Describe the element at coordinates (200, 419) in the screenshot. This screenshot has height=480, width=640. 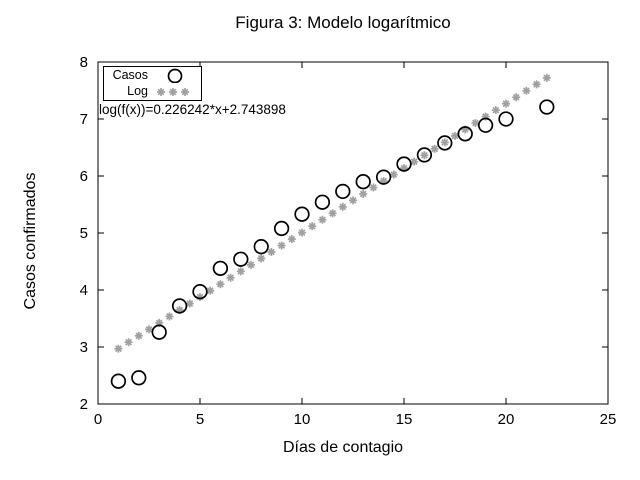
I see `x-tick-label: 5` at that location.